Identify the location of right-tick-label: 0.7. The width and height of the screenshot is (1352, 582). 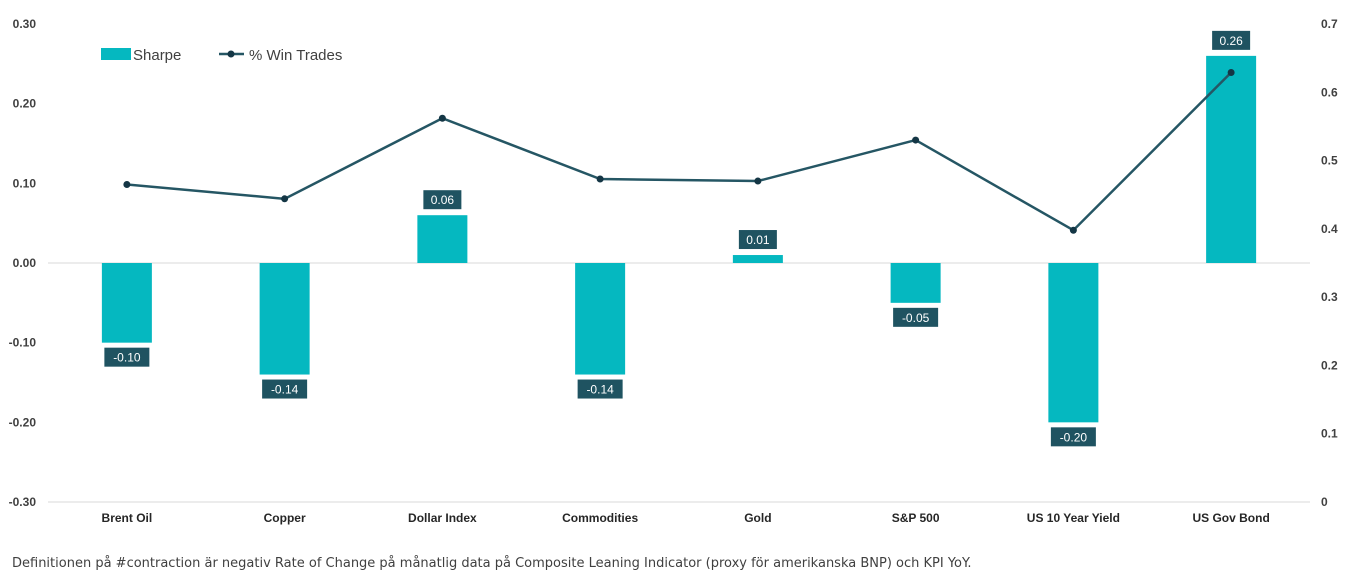
(1329, 24).